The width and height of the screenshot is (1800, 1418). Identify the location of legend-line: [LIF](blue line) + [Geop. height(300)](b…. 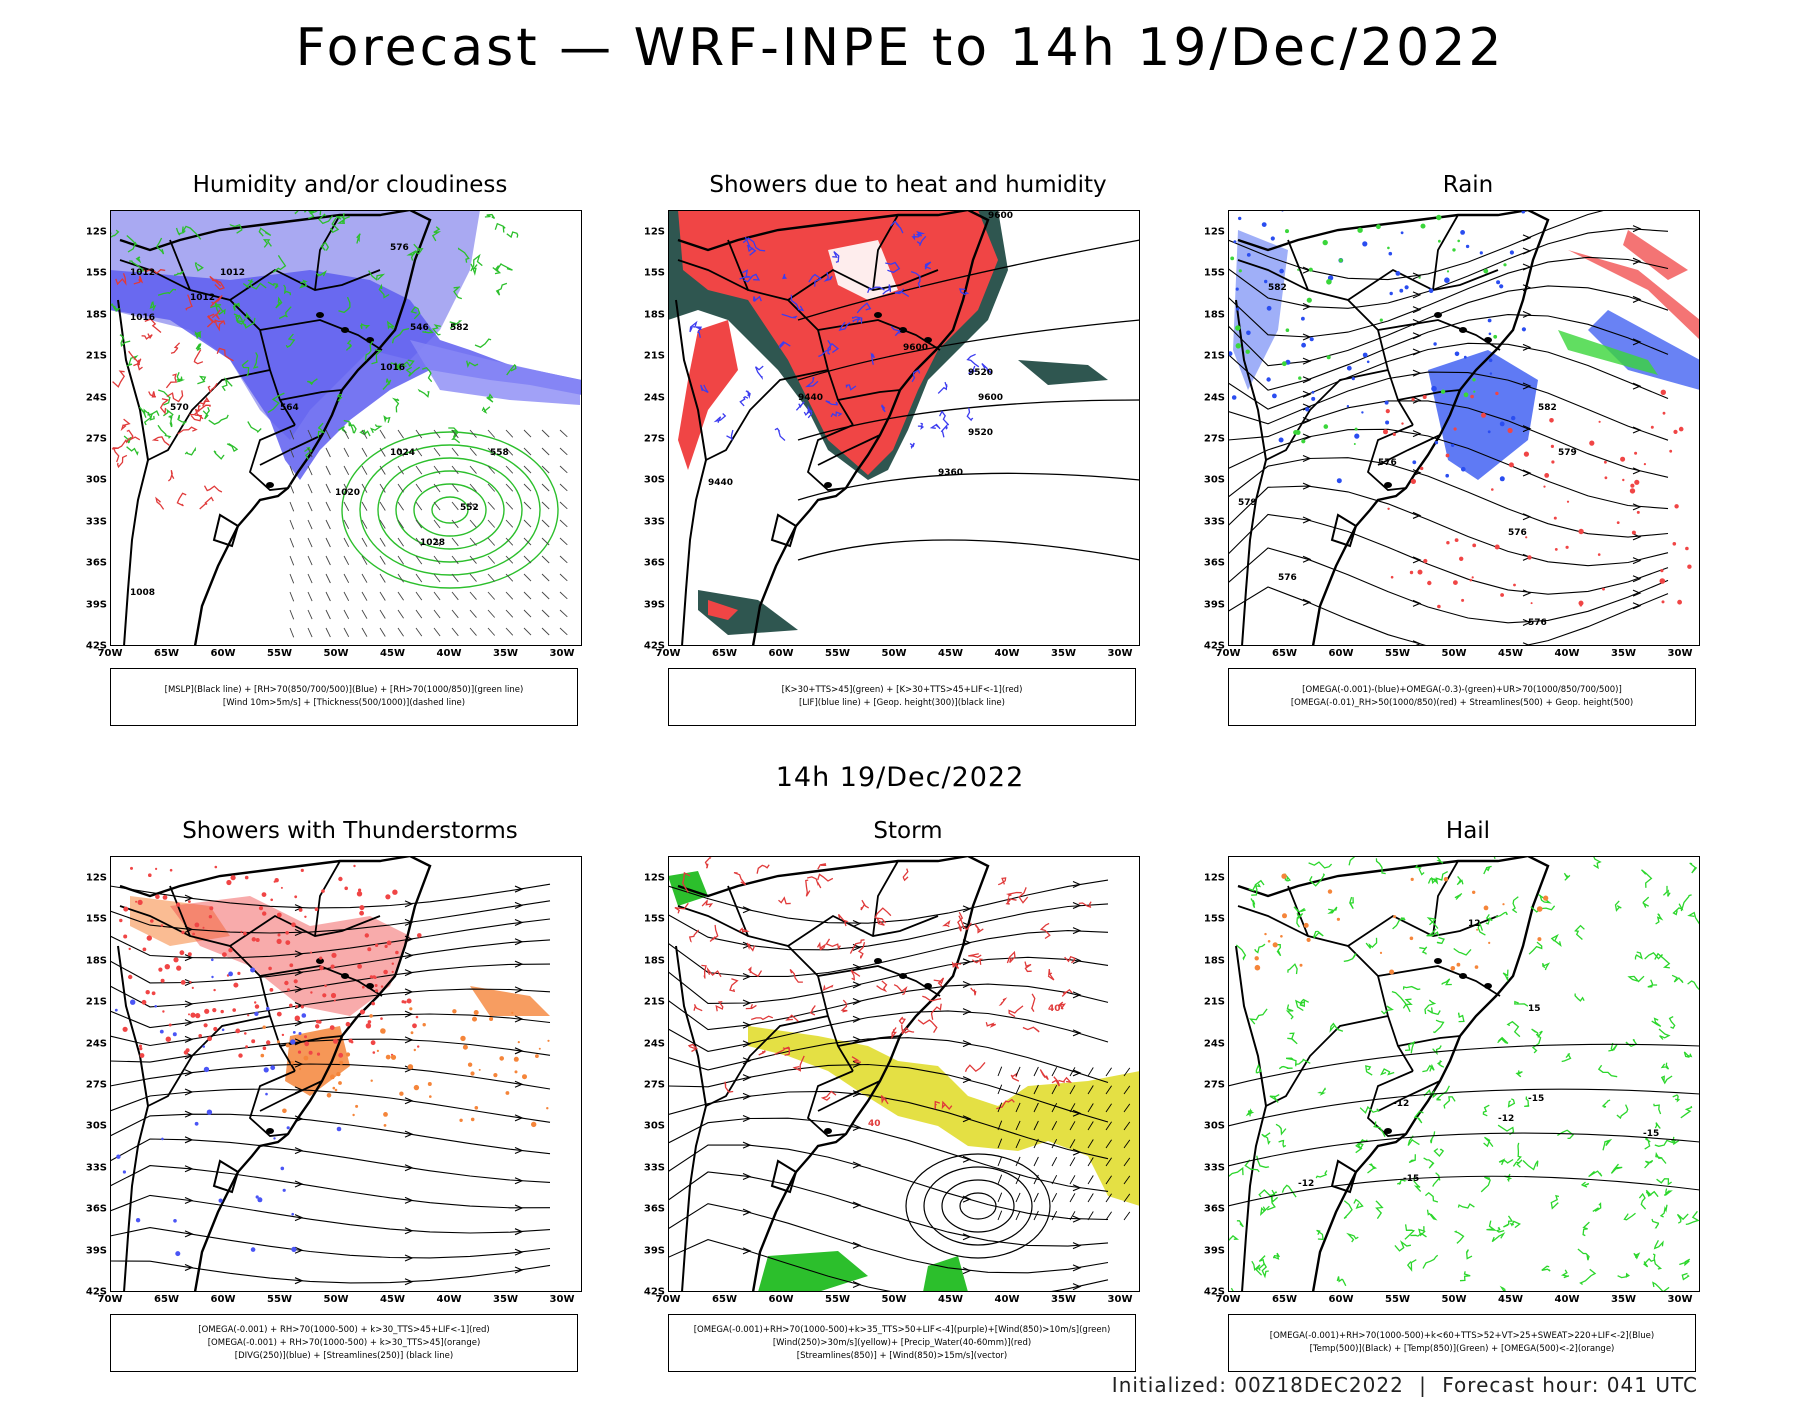
(902, 703).